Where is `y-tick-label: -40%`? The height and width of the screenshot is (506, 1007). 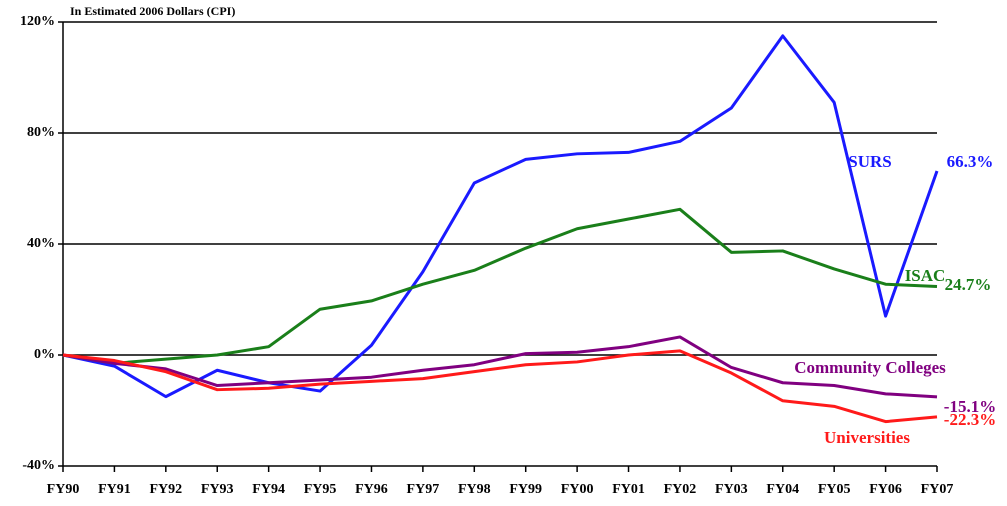
y-tick-label: -40% is located at coordinates (38, 465).